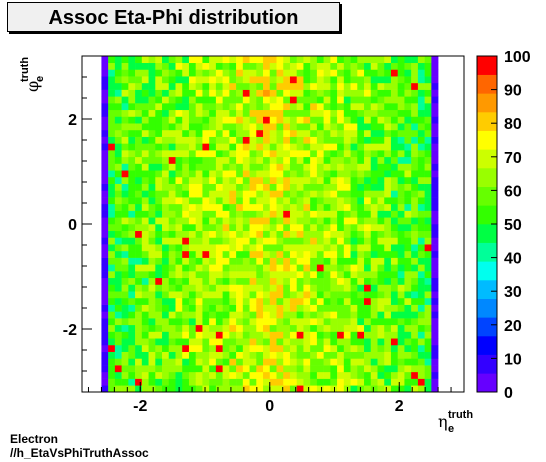 The height and width of the screenshot is (462, 546). I want to click on colorbar-segment, so click(487, 159).